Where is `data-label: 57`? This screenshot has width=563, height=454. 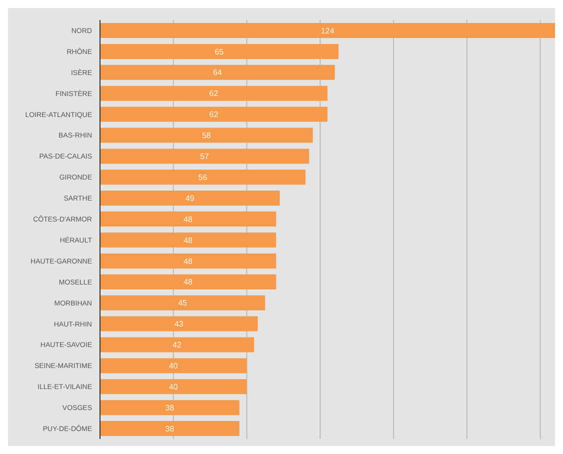 data-label: 57 is located at coordinates (205, 157).